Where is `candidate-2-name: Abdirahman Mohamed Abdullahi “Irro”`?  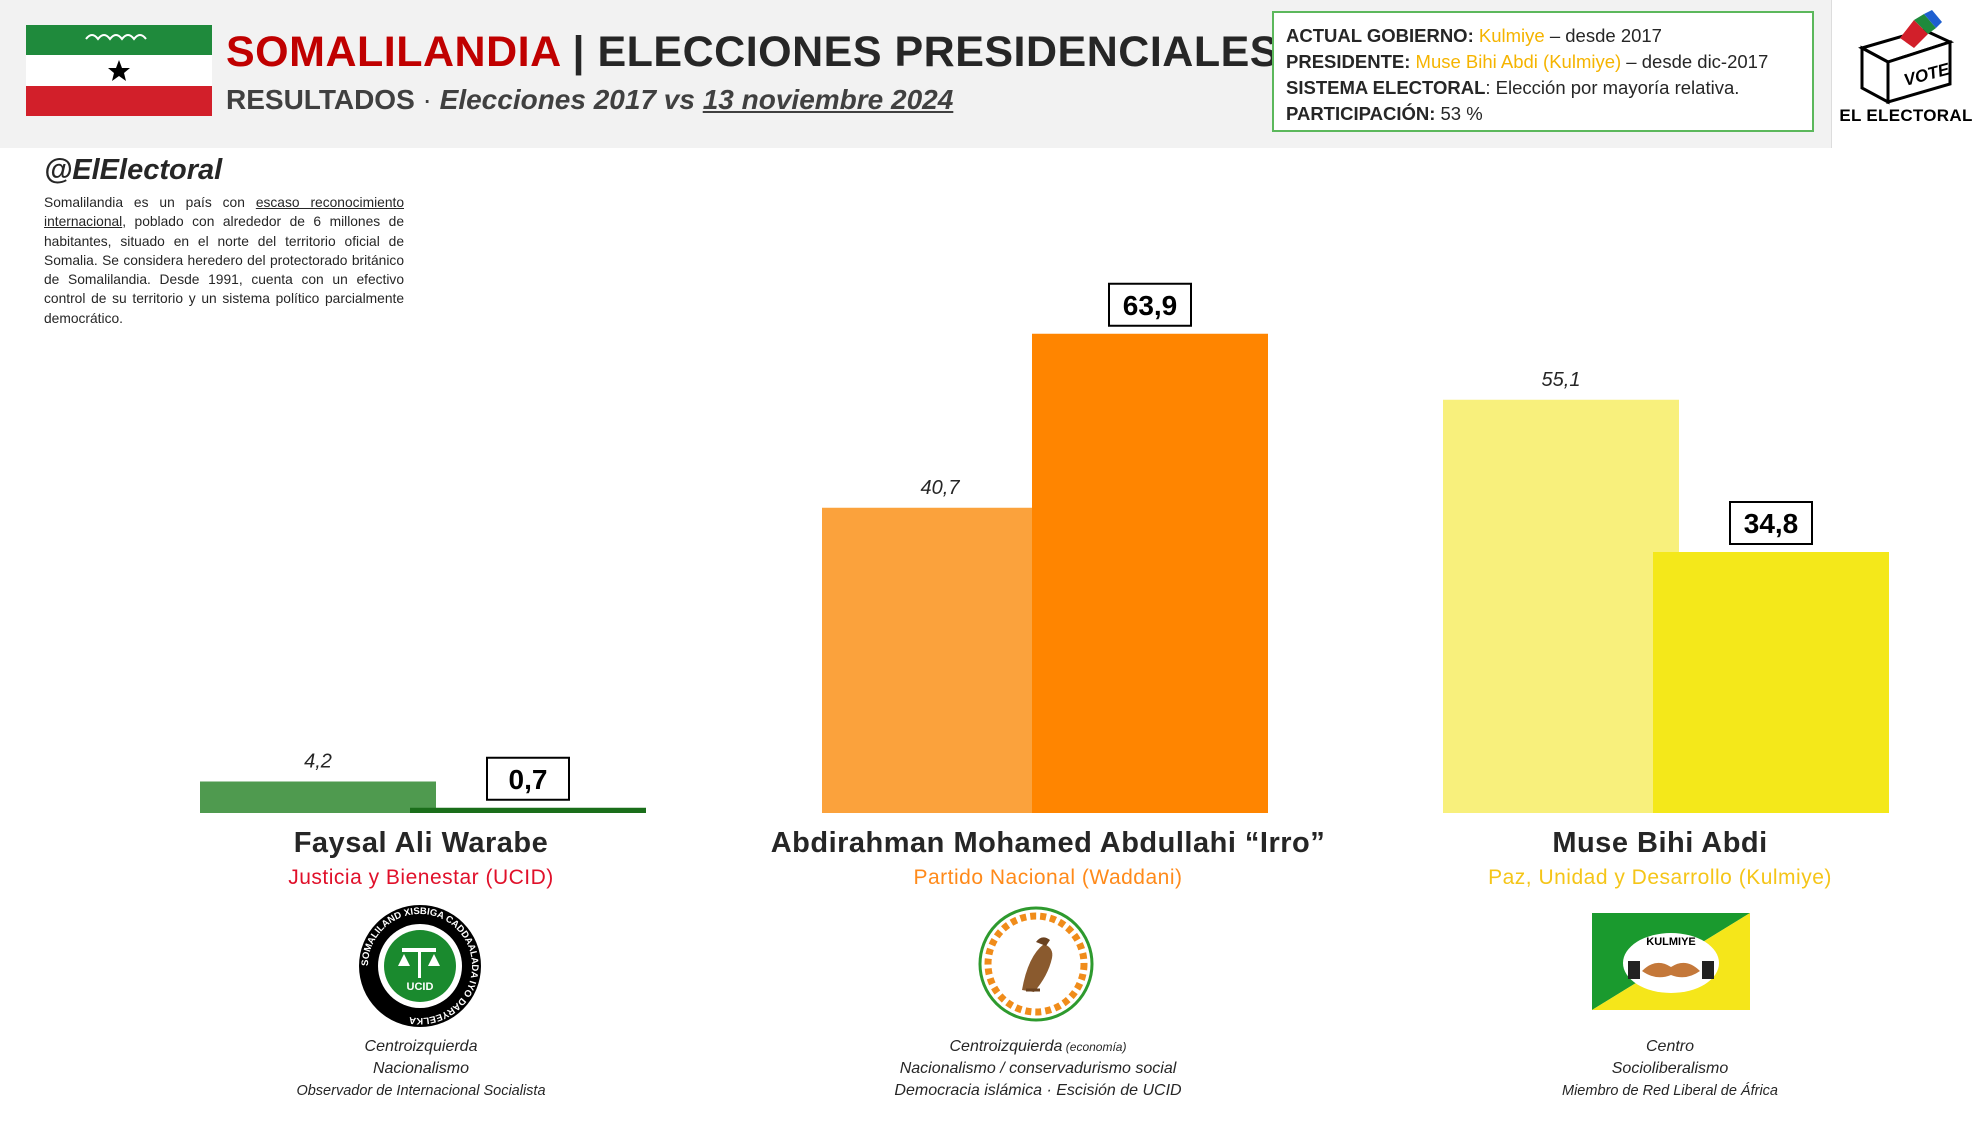
candidate-2-name: Abdirahman Mohamed Abdullahi “Irro” is located at coordinates (1048, 843).